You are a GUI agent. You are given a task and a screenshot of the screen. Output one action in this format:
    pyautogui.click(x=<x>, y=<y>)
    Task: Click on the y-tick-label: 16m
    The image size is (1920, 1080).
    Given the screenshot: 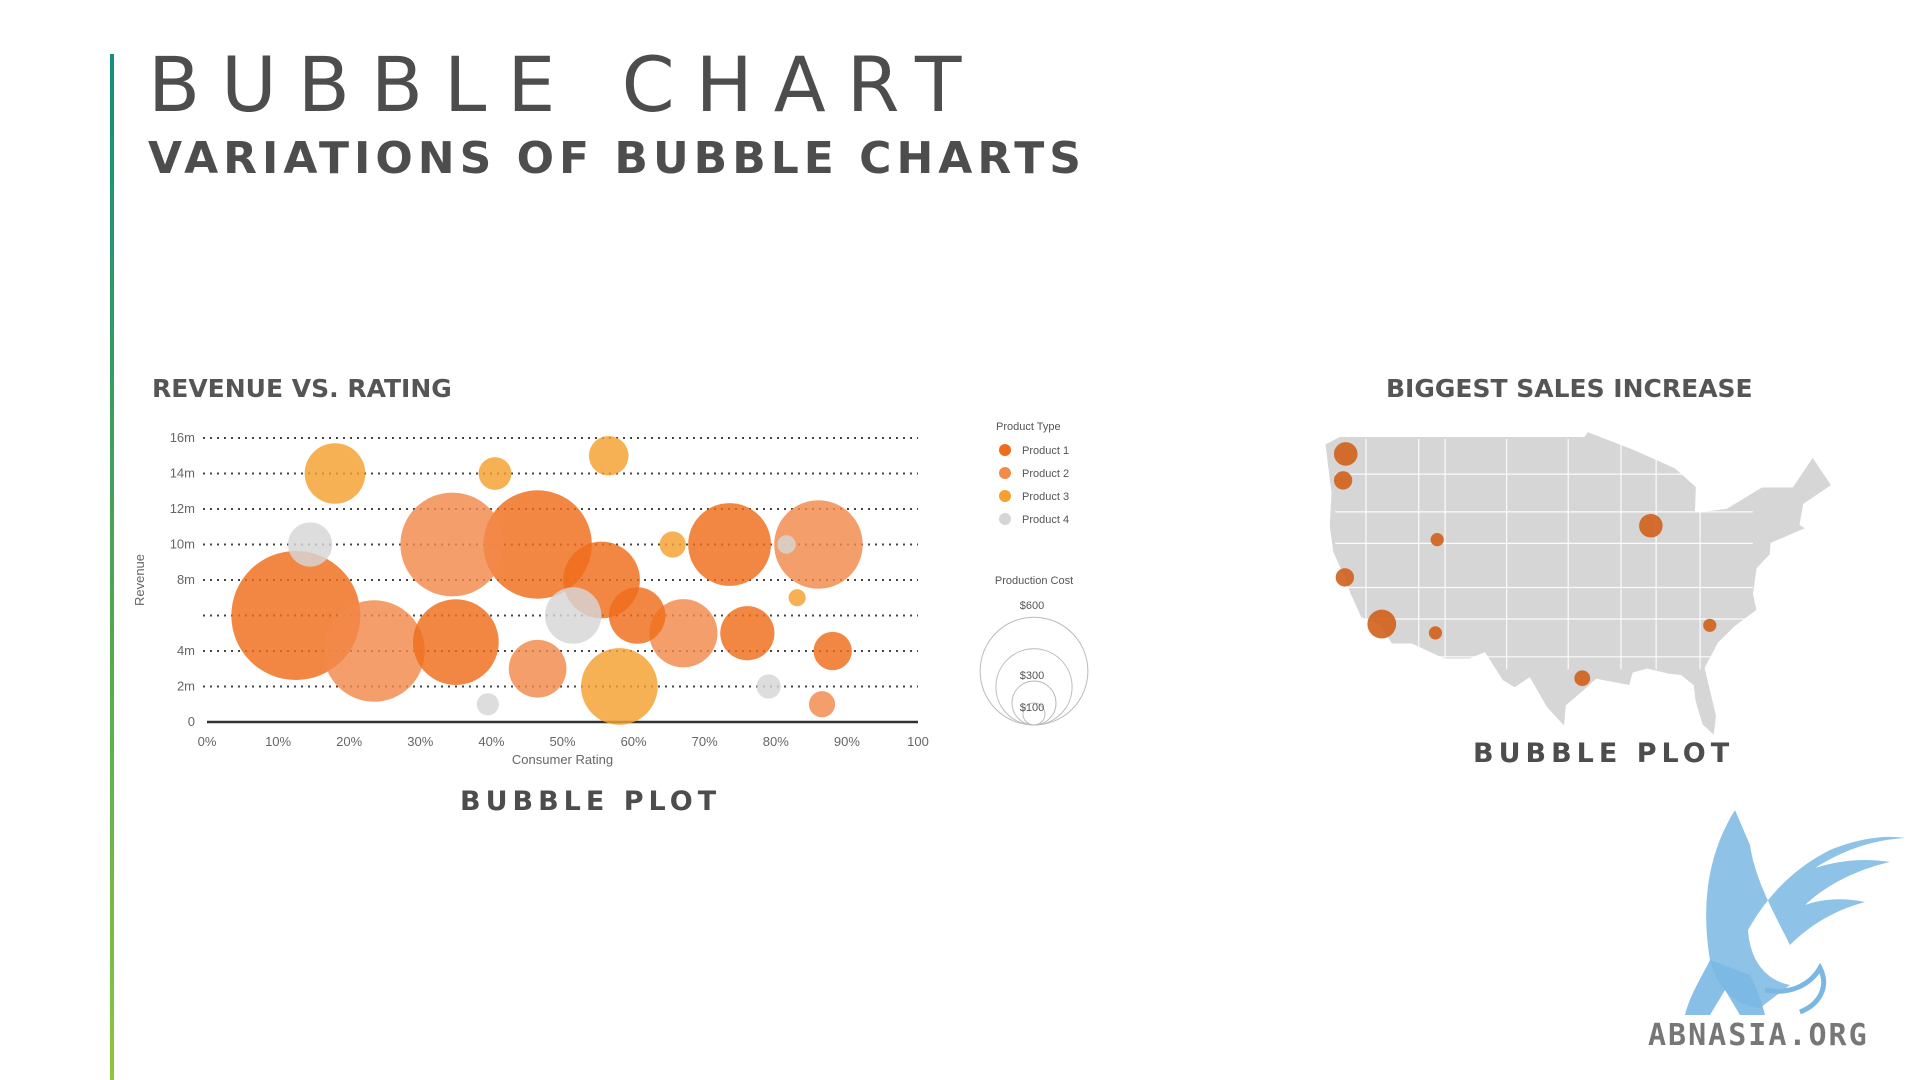 What is the action you would take?
    pyautogui.click(x=182, y=437)
    